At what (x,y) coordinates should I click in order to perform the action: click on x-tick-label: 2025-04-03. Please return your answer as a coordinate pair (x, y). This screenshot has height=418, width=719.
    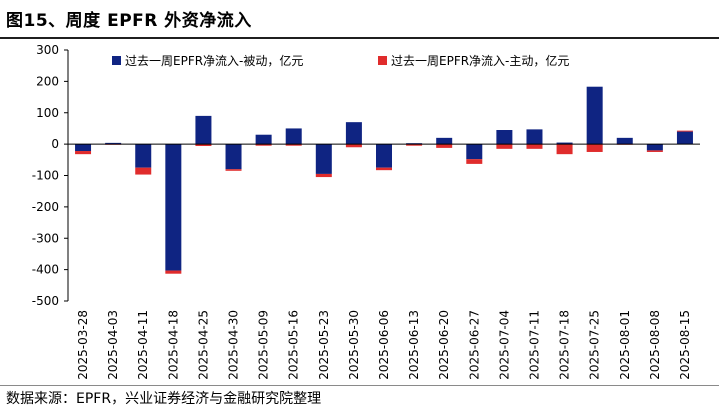
    Looking at the image, I should click on (113, 345).